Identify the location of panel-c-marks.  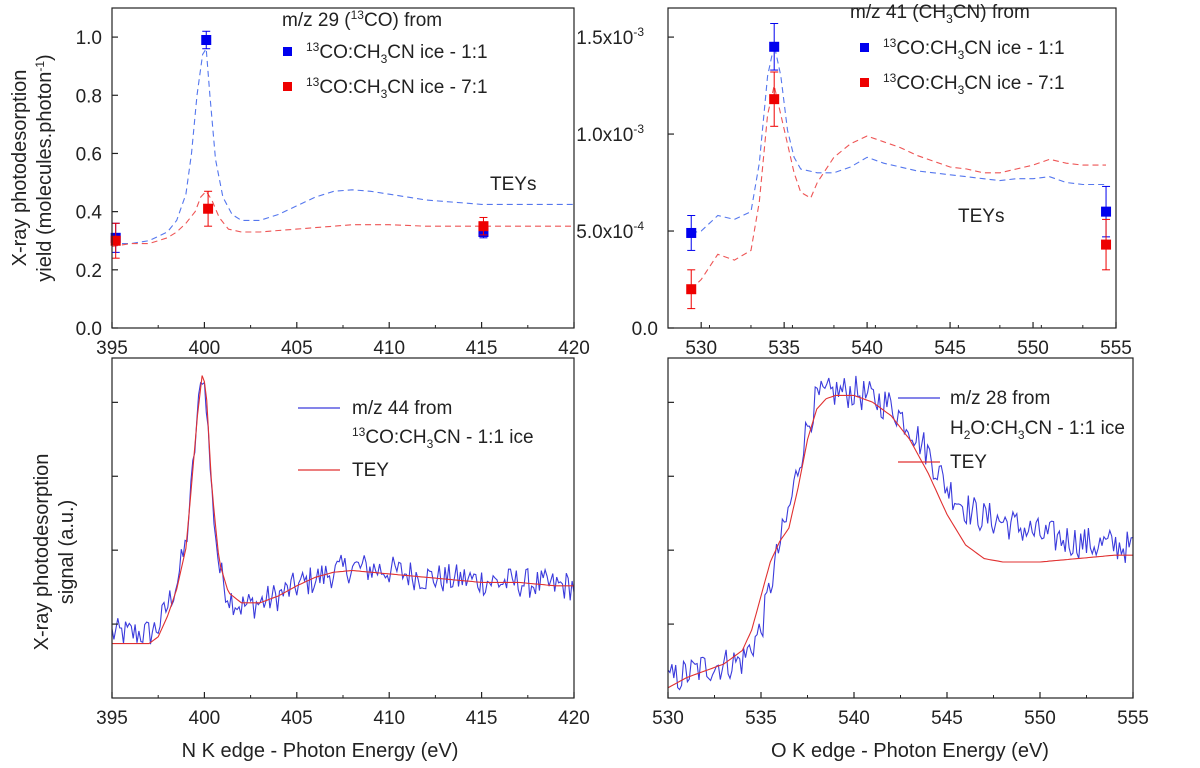
(343, 510).